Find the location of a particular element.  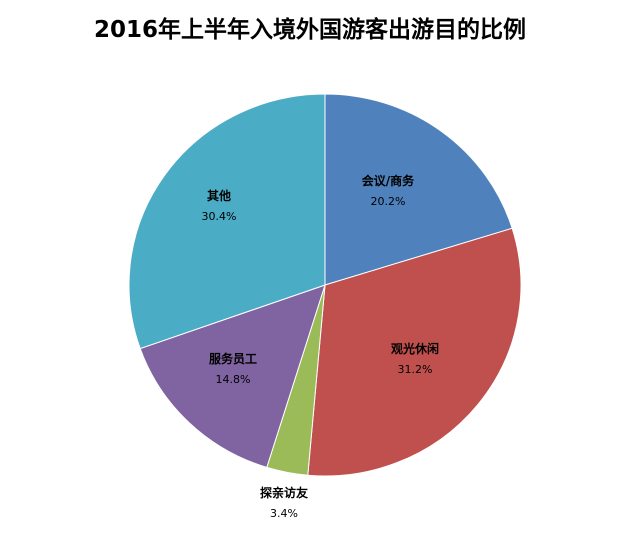

slice-value-1: 31.2% is located at coordinates (415, 369).